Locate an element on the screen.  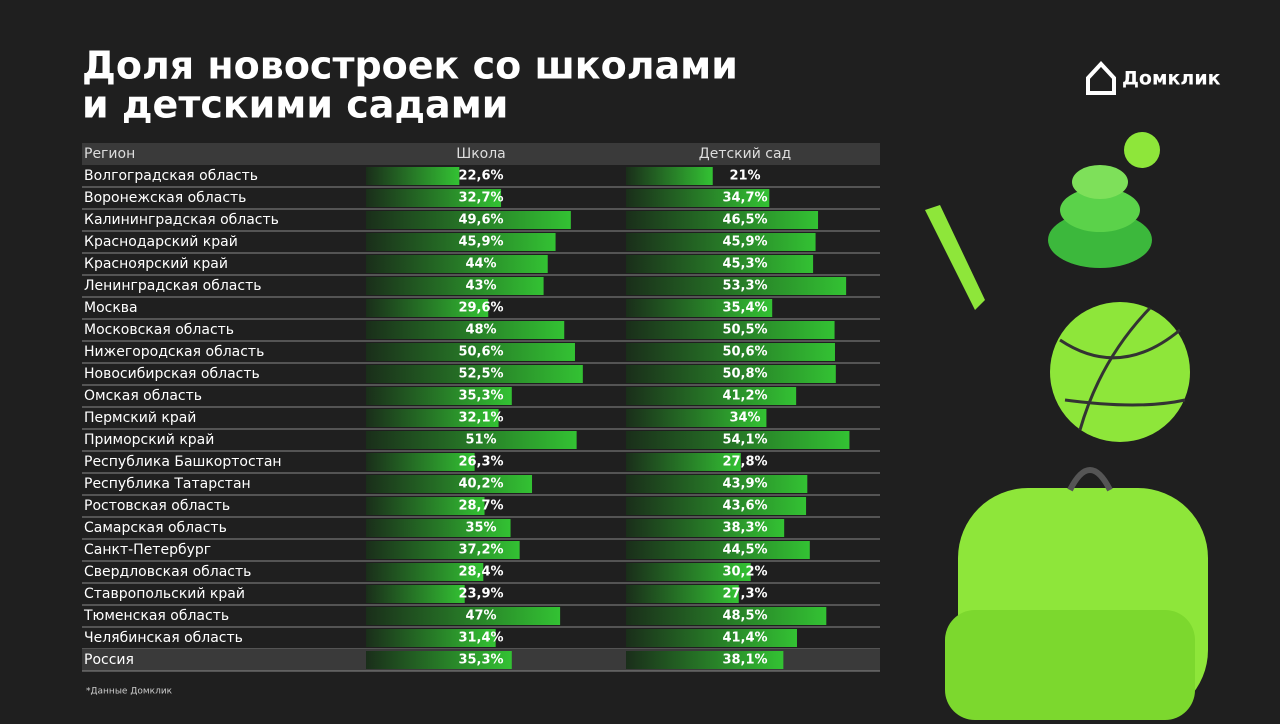
region-label: Новосибирская область is located at coordinates (172, 374).